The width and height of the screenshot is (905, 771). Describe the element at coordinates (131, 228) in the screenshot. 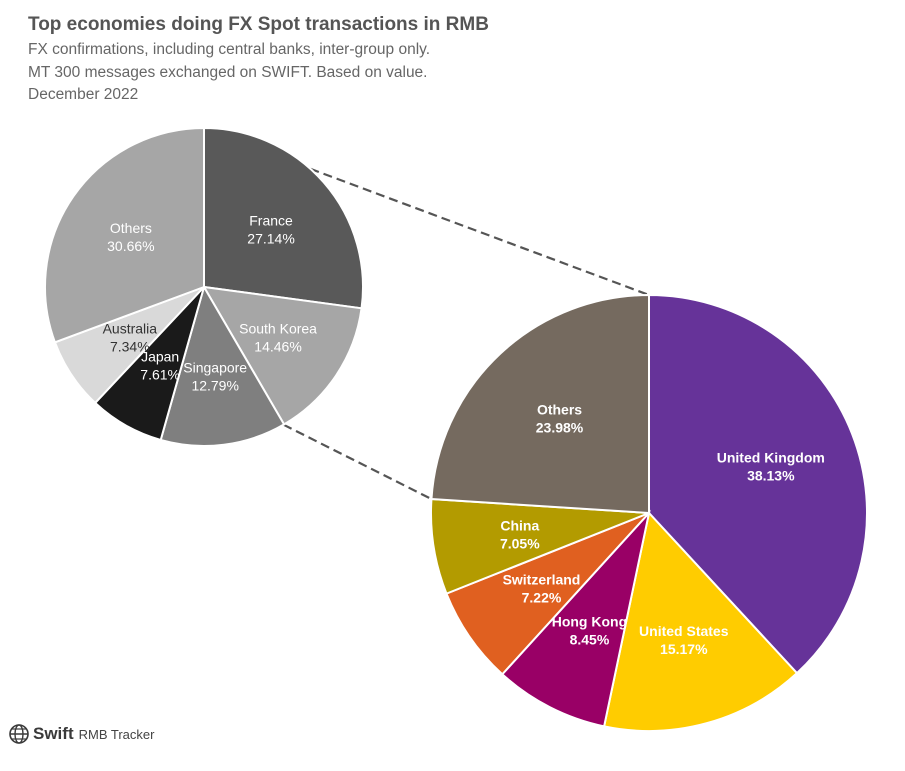

I see `small-pie-label-others: Others` at that location.